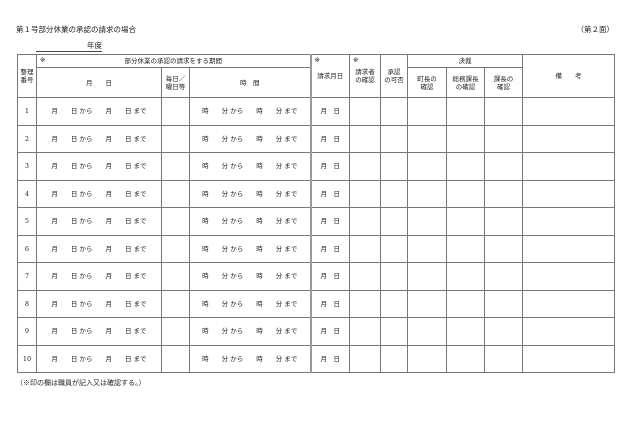  Describe the element at coordinates (316, 358) in the screenshot. I see `table-row: 10 月 日 から 月 日 まで時 分 から 時 分 まで月 日` at that location.